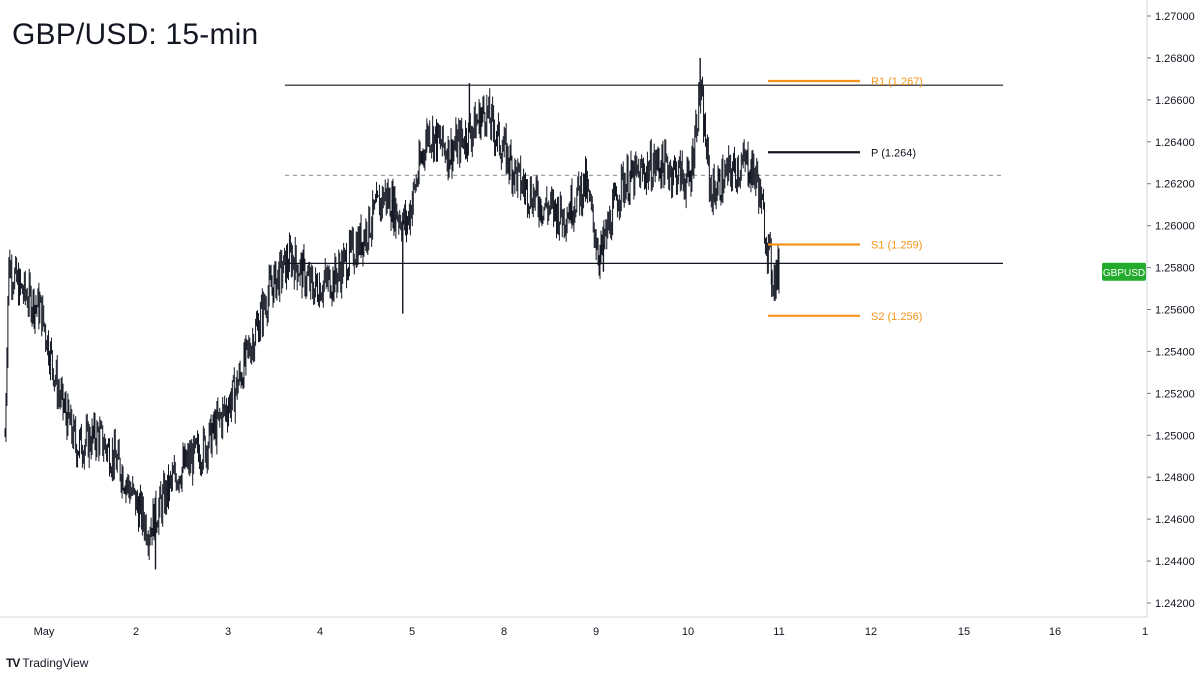  What do you see at coordinates (1175, 604) in the screenshot?
I see `y-tick-label: 1.24200` at bounding box center [1175, 604].